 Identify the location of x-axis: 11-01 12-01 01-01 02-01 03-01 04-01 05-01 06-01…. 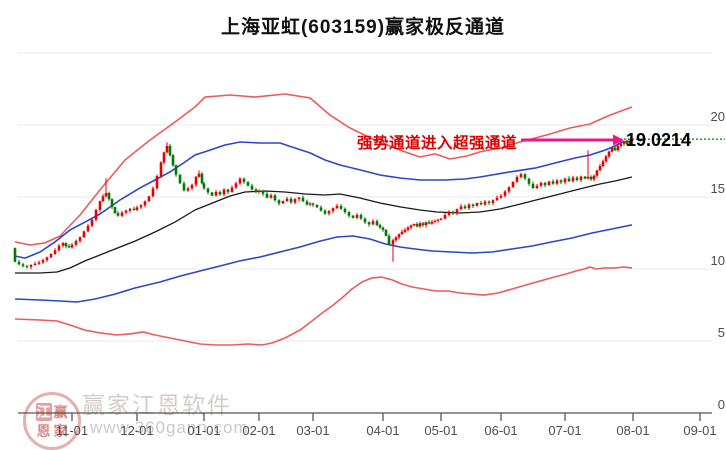
(367, 425).